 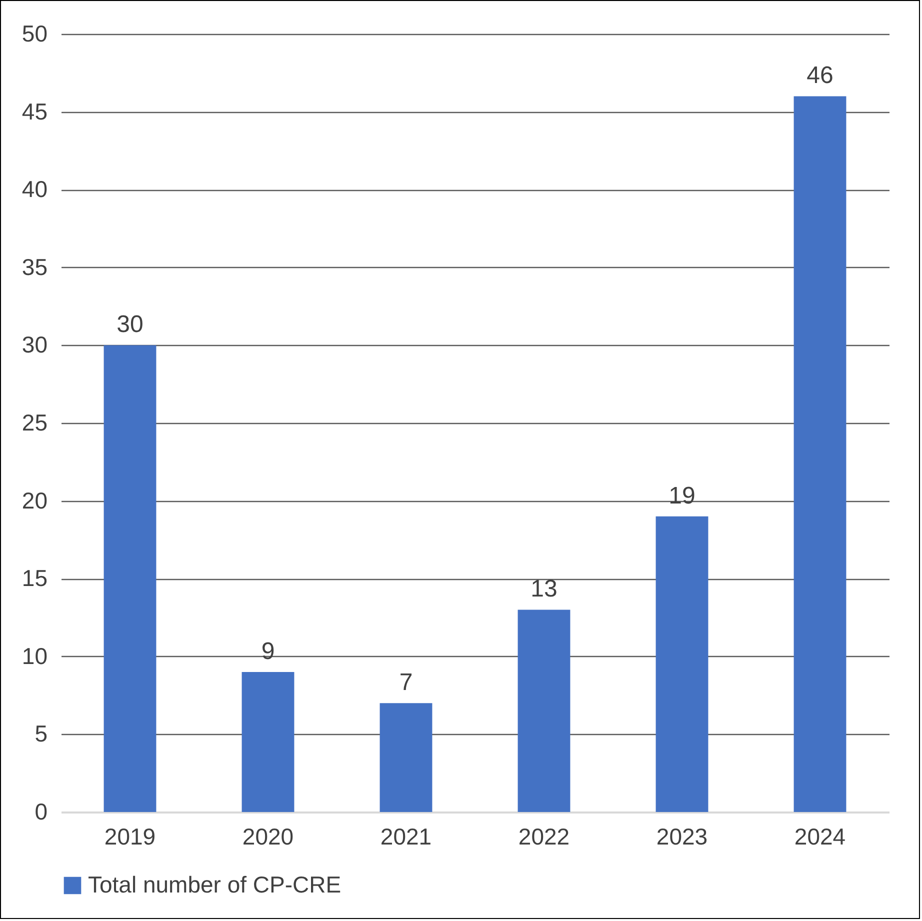 I want to click on data-label: 7, so click(x=406, y=682).